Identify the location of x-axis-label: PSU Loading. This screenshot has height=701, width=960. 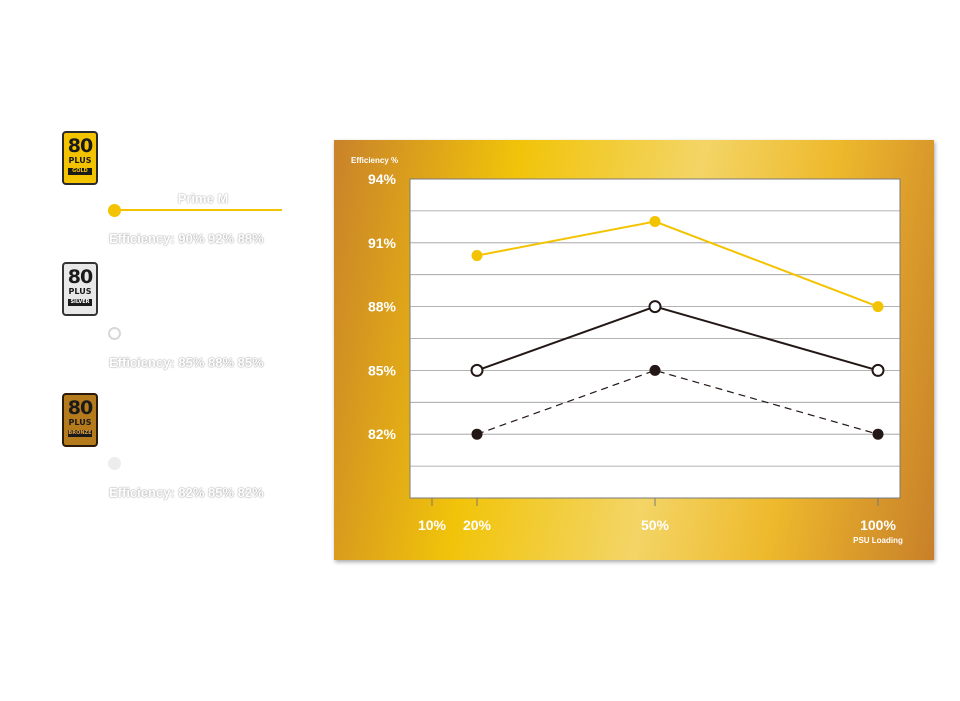
(878, 540).